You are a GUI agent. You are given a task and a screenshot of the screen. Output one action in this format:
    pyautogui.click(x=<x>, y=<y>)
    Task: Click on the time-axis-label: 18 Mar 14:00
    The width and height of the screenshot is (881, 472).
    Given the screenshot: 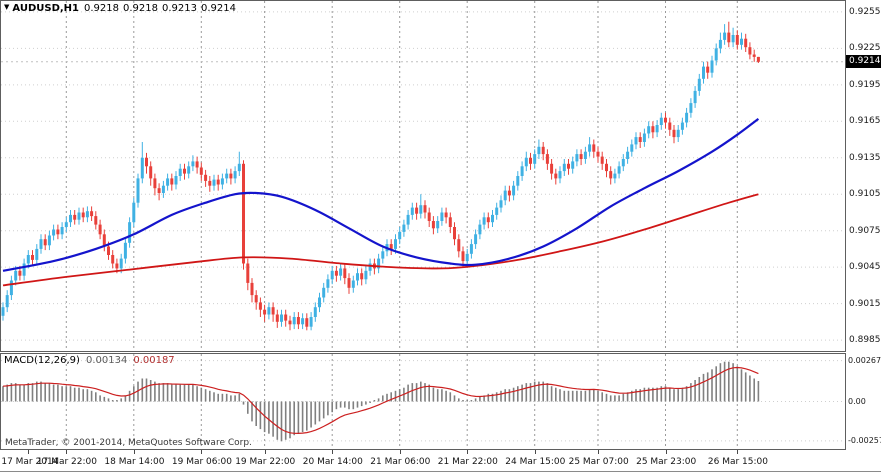 What is the action you would take?
    pyautogui.click(x=134, y=462)
    